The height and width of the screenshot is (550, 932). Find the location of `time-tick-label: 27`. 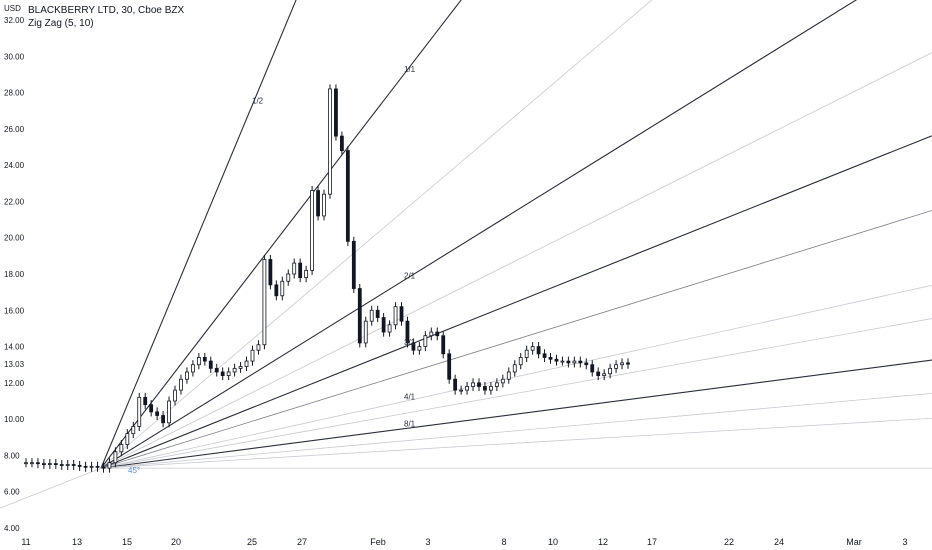

time-tick-label: 27 is located at coordinates (302, 542).